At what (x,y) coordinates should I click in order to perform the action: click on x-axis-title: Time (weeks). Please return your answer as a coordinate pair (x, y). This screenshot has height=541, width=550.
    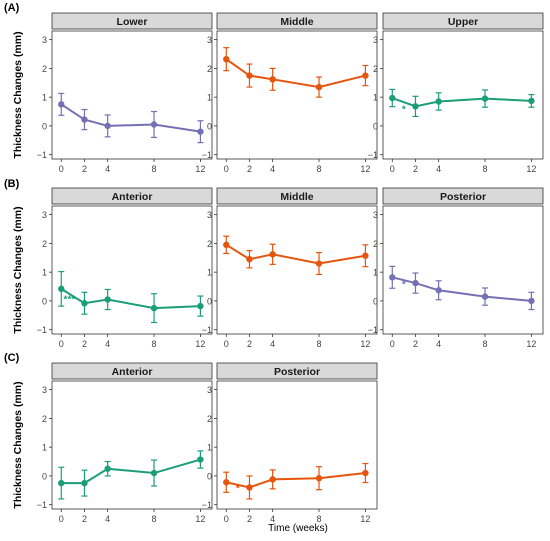
    Looking at the image, I should click on (298, 528).